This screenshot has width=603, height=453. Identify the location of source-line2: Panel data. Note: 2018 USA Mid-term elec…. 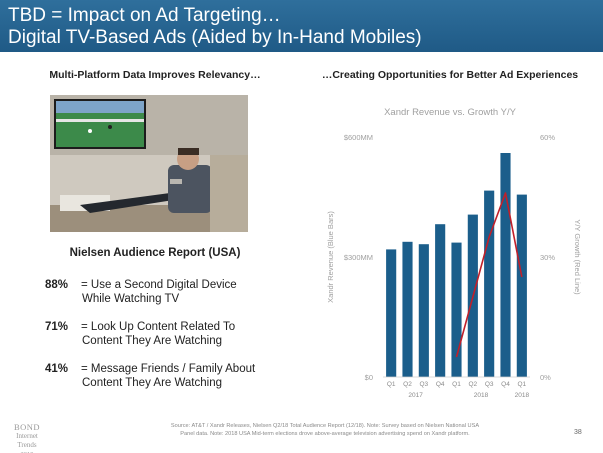
(325, 434).